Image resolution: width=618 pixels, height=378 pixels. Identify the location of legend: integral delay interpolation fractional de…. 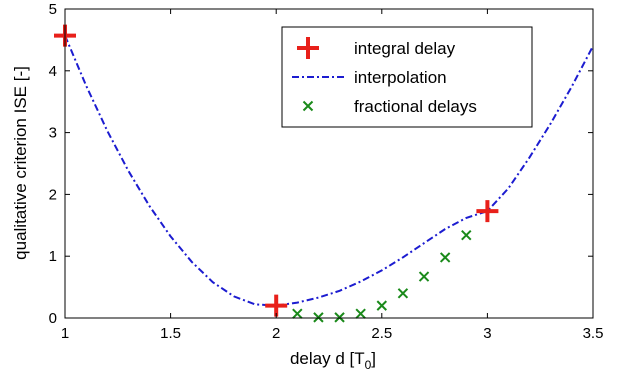
(407, 77).